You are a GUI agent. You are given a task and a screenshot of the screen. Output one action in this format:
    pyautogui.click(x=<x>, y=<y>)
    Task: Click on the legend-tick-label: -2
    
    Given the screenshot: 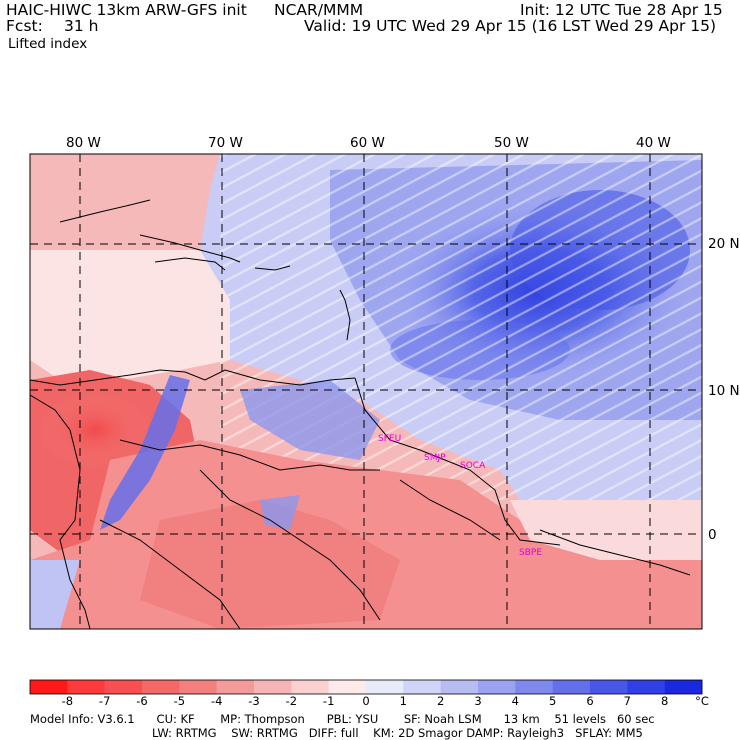 What is the action you would take?
    pyautogui.click(x=291, y=701)
    